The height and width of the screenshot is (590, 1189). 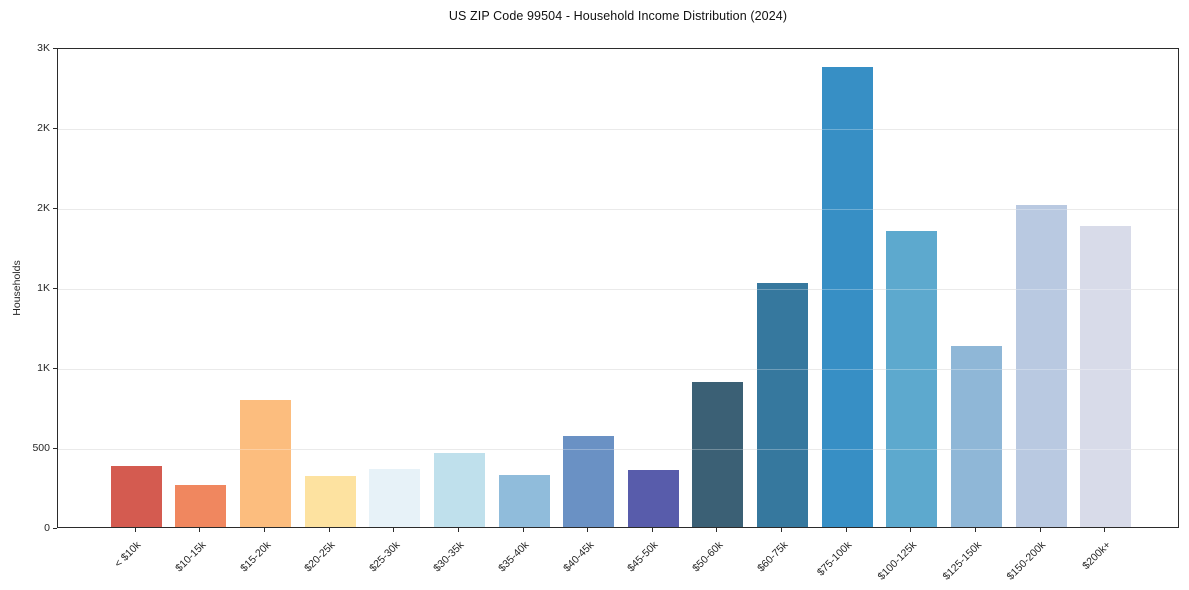 I want to click on x-tick-label: $125-150k, so click(x=962, y=561).